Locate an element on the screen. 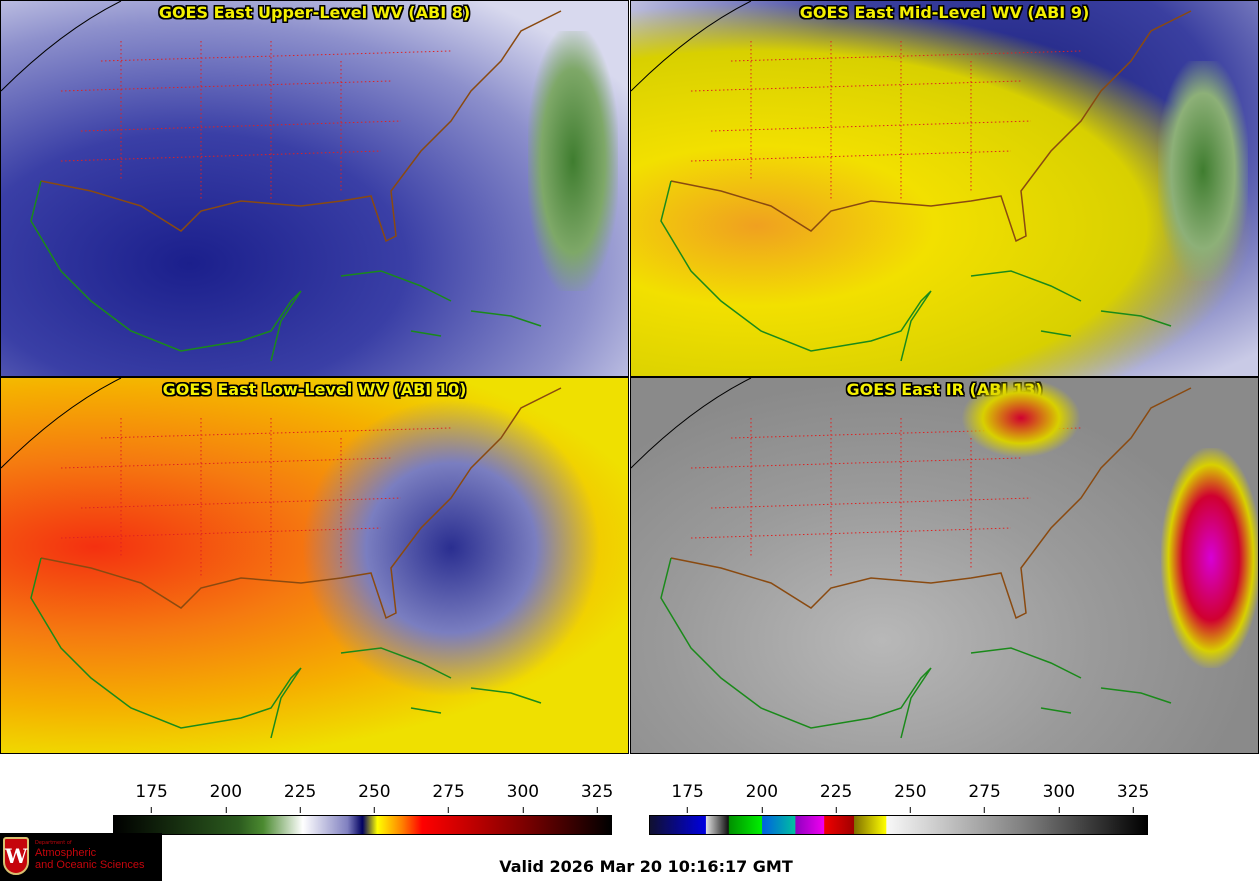 Image resolution: width=1260 pixels, height=881 pixels. ir-colorbar-ticks: 175 200 225 250 275 300 325 is located at coordinates (899, 799).